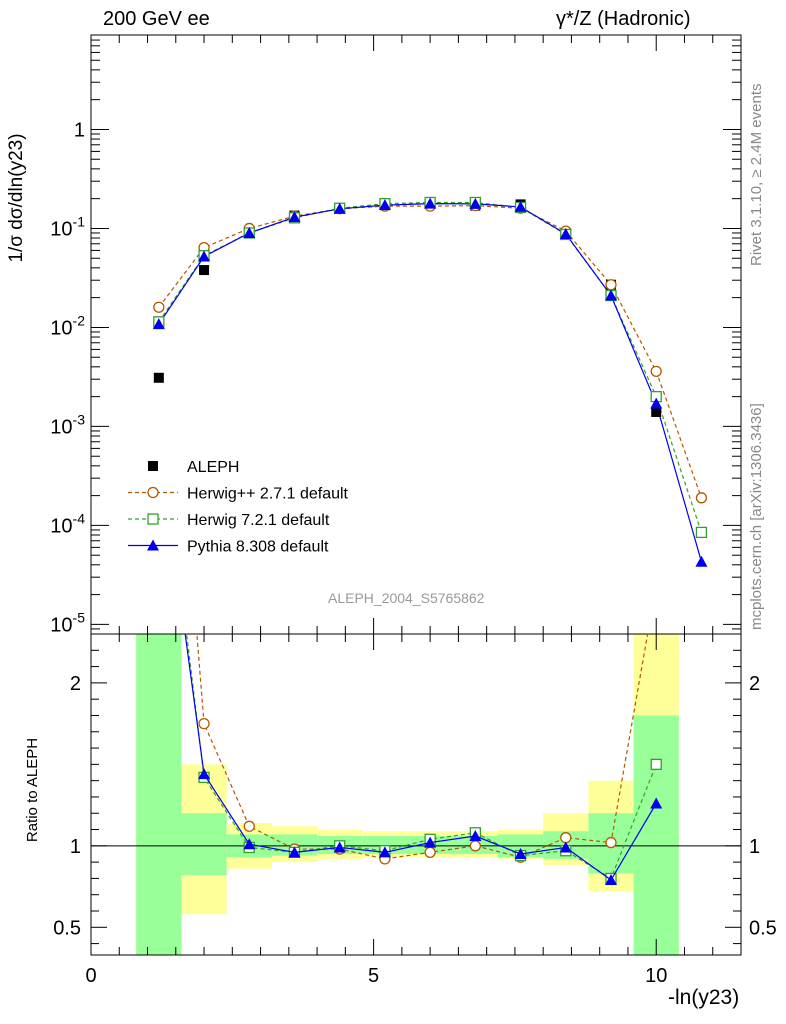 The width and height of the screenshot is (786, 1024). What do you see at coordinates (90, 976) in the screenshot?
I see `x-tick-label: 0` at bounding box center [90, 976].